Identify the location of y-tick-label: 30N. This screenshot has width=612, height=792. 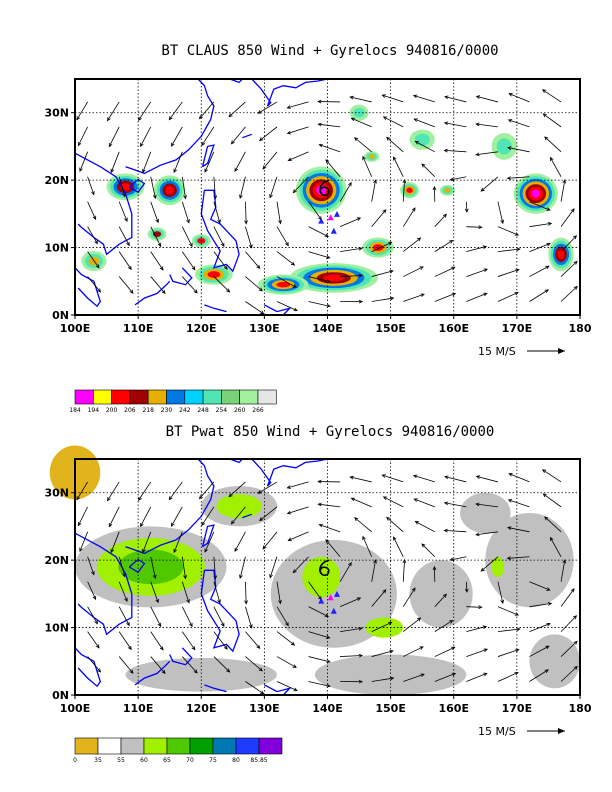
(56, 493).